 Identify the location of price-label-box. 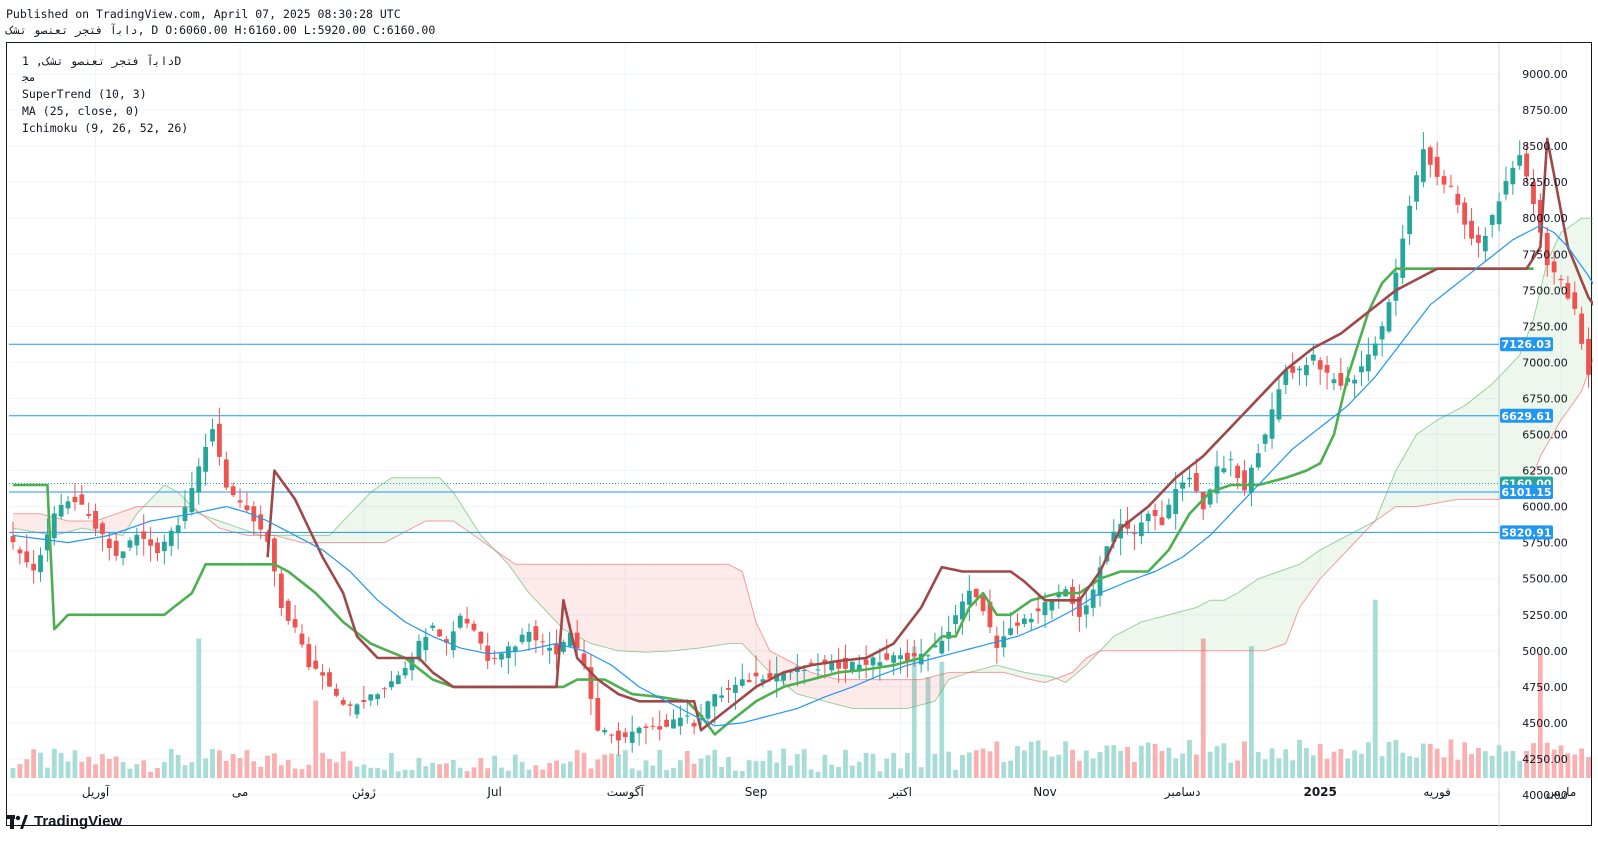
(1526, 532).